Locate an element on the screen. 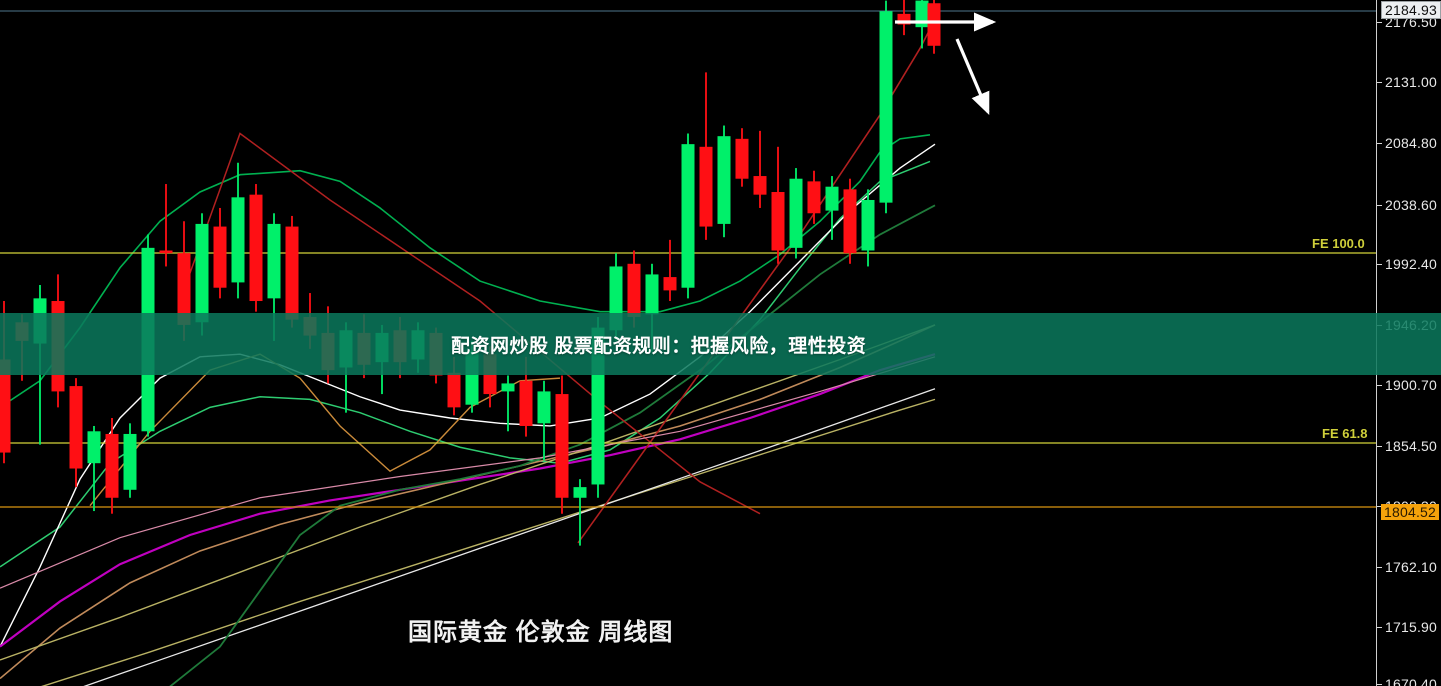  promo-banner-text: 配资网炒股 股票配资规则：把握风险，理性投资 is located at coordinates (659, 346).